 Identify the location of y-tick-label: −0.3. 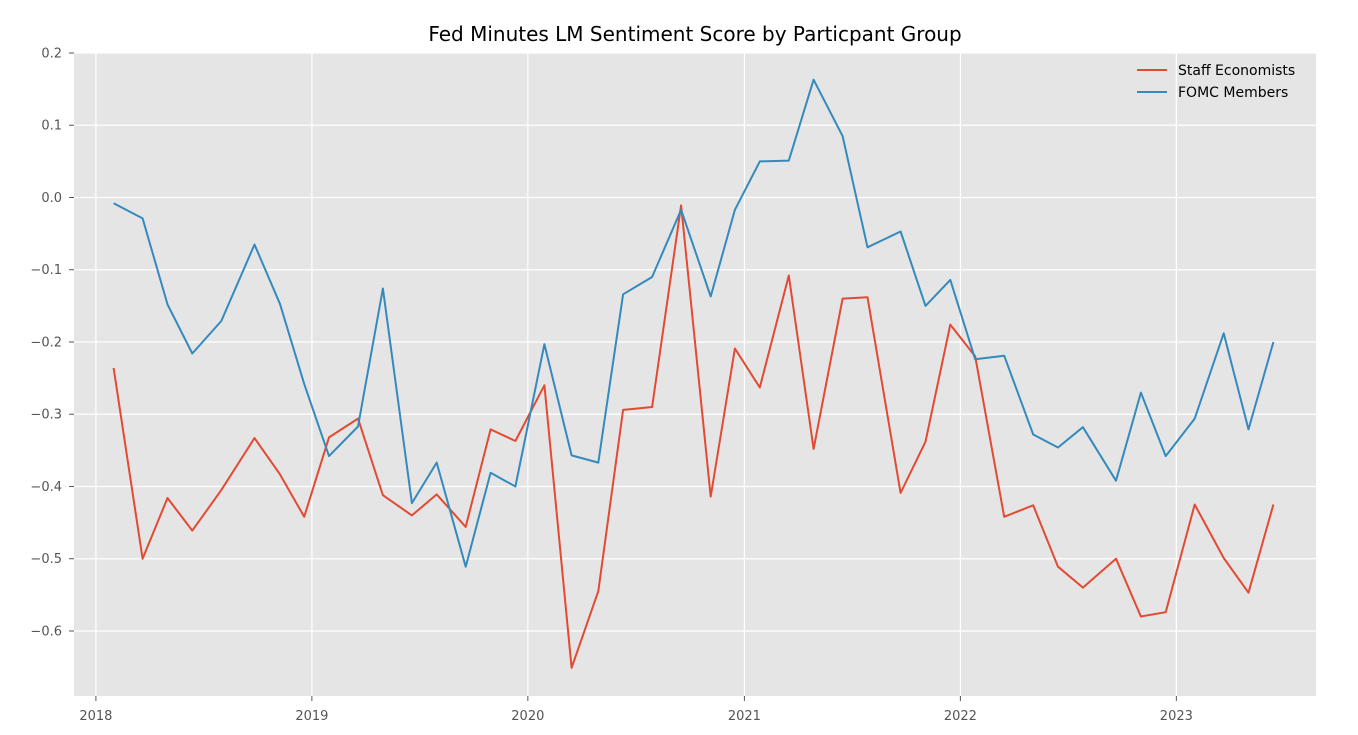
(46, 415).